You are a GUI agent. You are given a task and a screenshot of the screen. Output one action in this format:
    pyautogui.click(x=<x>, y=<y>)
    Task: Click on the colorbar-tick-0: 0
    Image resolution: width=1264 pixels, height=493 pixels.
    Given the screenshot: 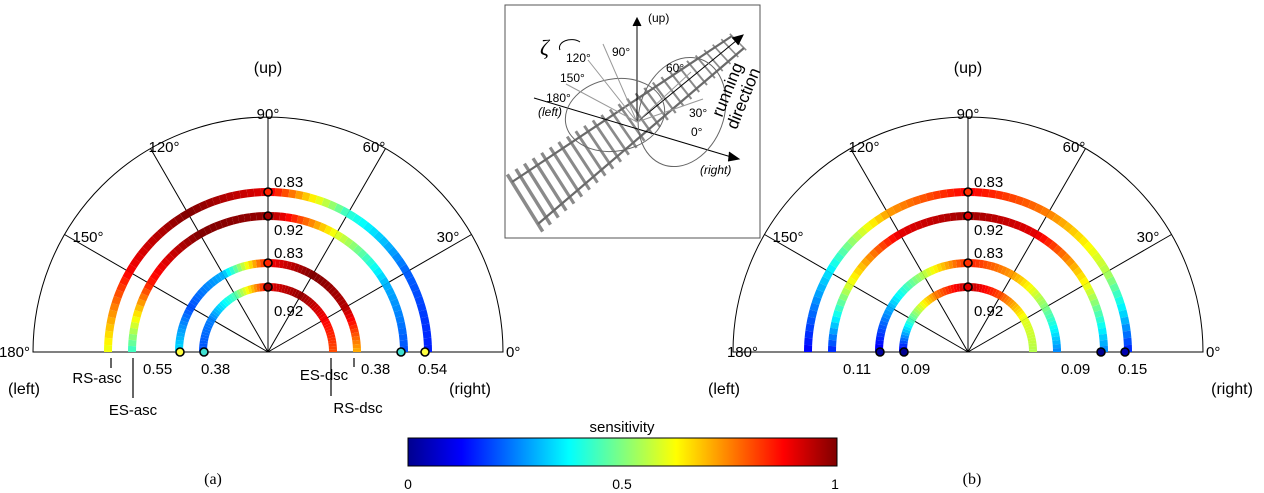 What is the action you would take?
    pyautogui.click(x=408, y=484)
    